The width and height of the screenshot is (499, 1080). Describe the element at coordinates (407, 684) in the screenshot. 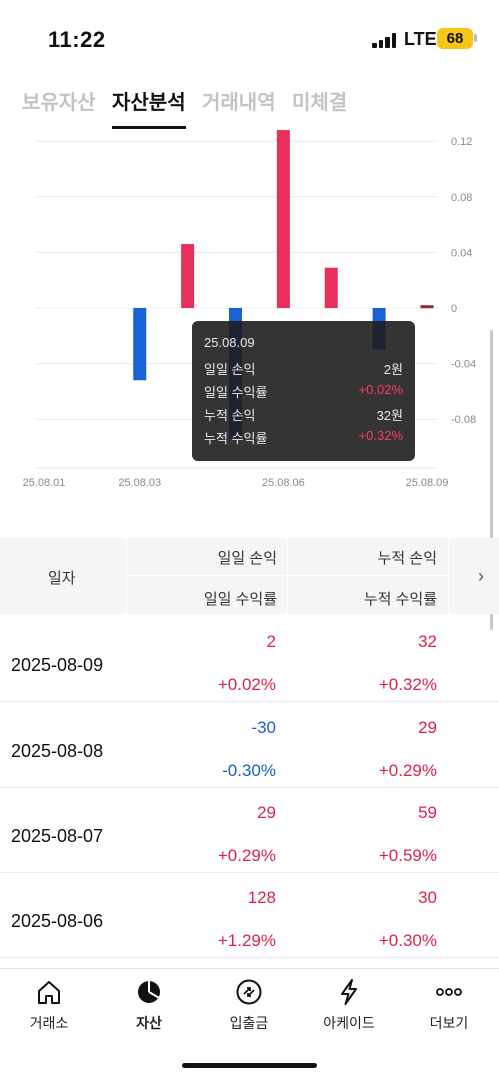

I see `row-cum-return: +0.32%` at that location.